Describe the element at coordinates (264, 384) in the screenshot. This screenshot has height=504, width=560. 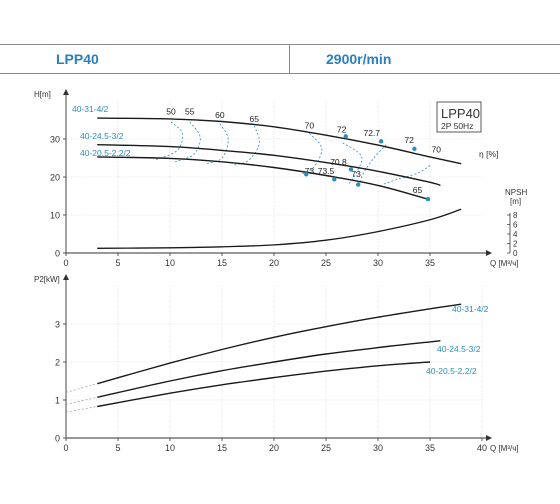
I see `power-curve-40-20.5-2.2/2` at that location.